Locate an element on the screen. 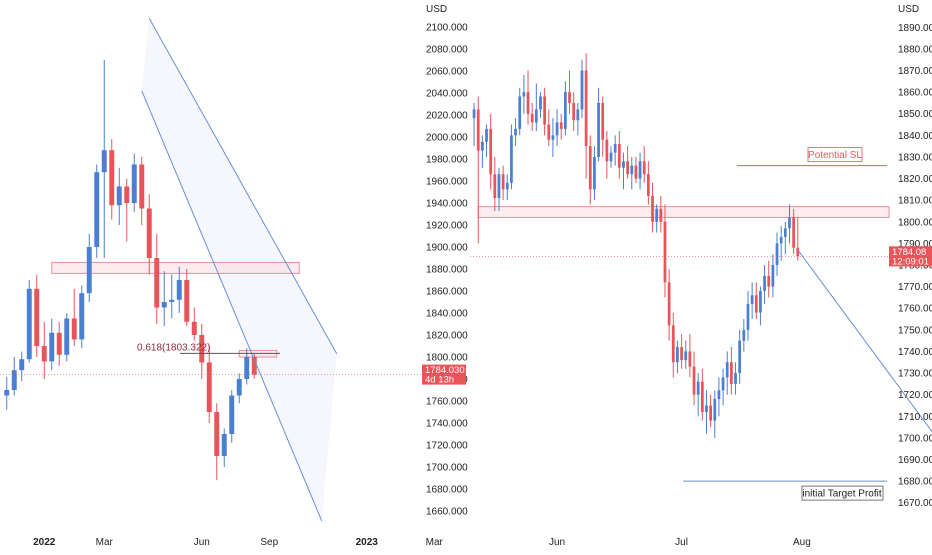 The height and width of the screenshot is (555, 932). y-tick-label: 1750.000 is located at coordinates (915, 330).